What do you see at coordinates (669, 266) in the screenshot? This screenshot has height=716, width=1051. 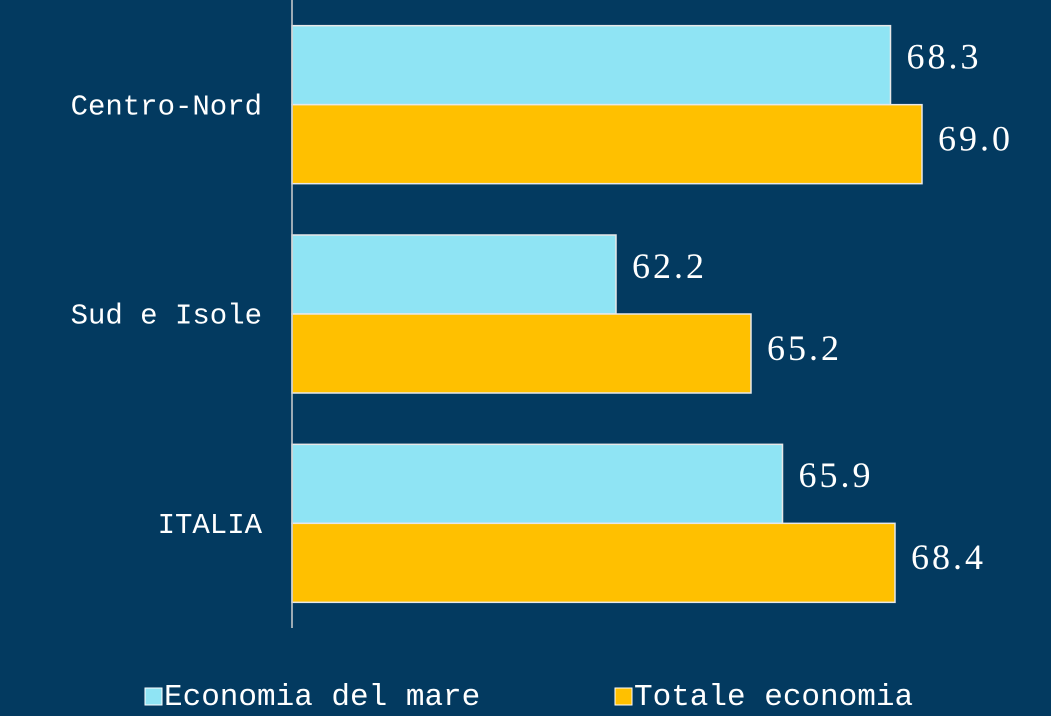 I see `data-label: 62.2` at bounding box center [669, 266].